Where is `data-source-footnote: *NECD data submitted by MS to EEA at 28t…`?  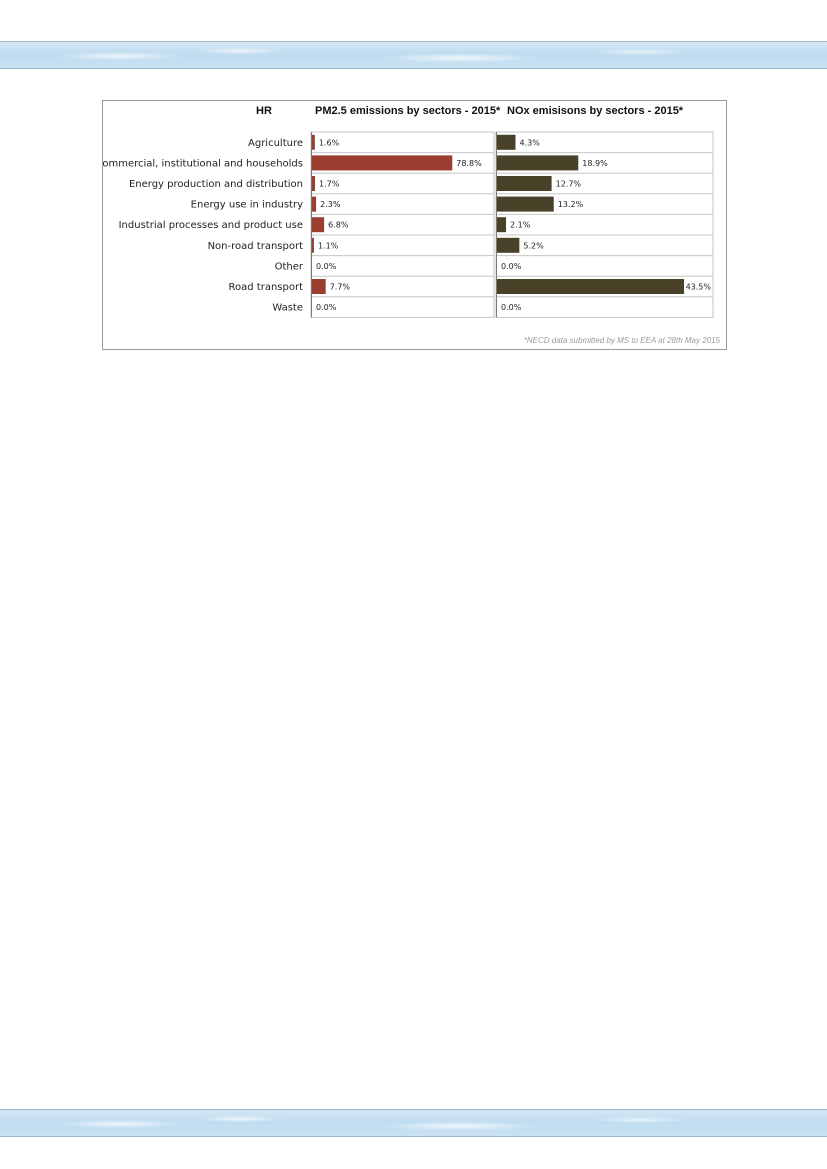 data-source-footnote: *NECD data submitted by MS to EEA at 28t… is located at coordinates (621, 340).